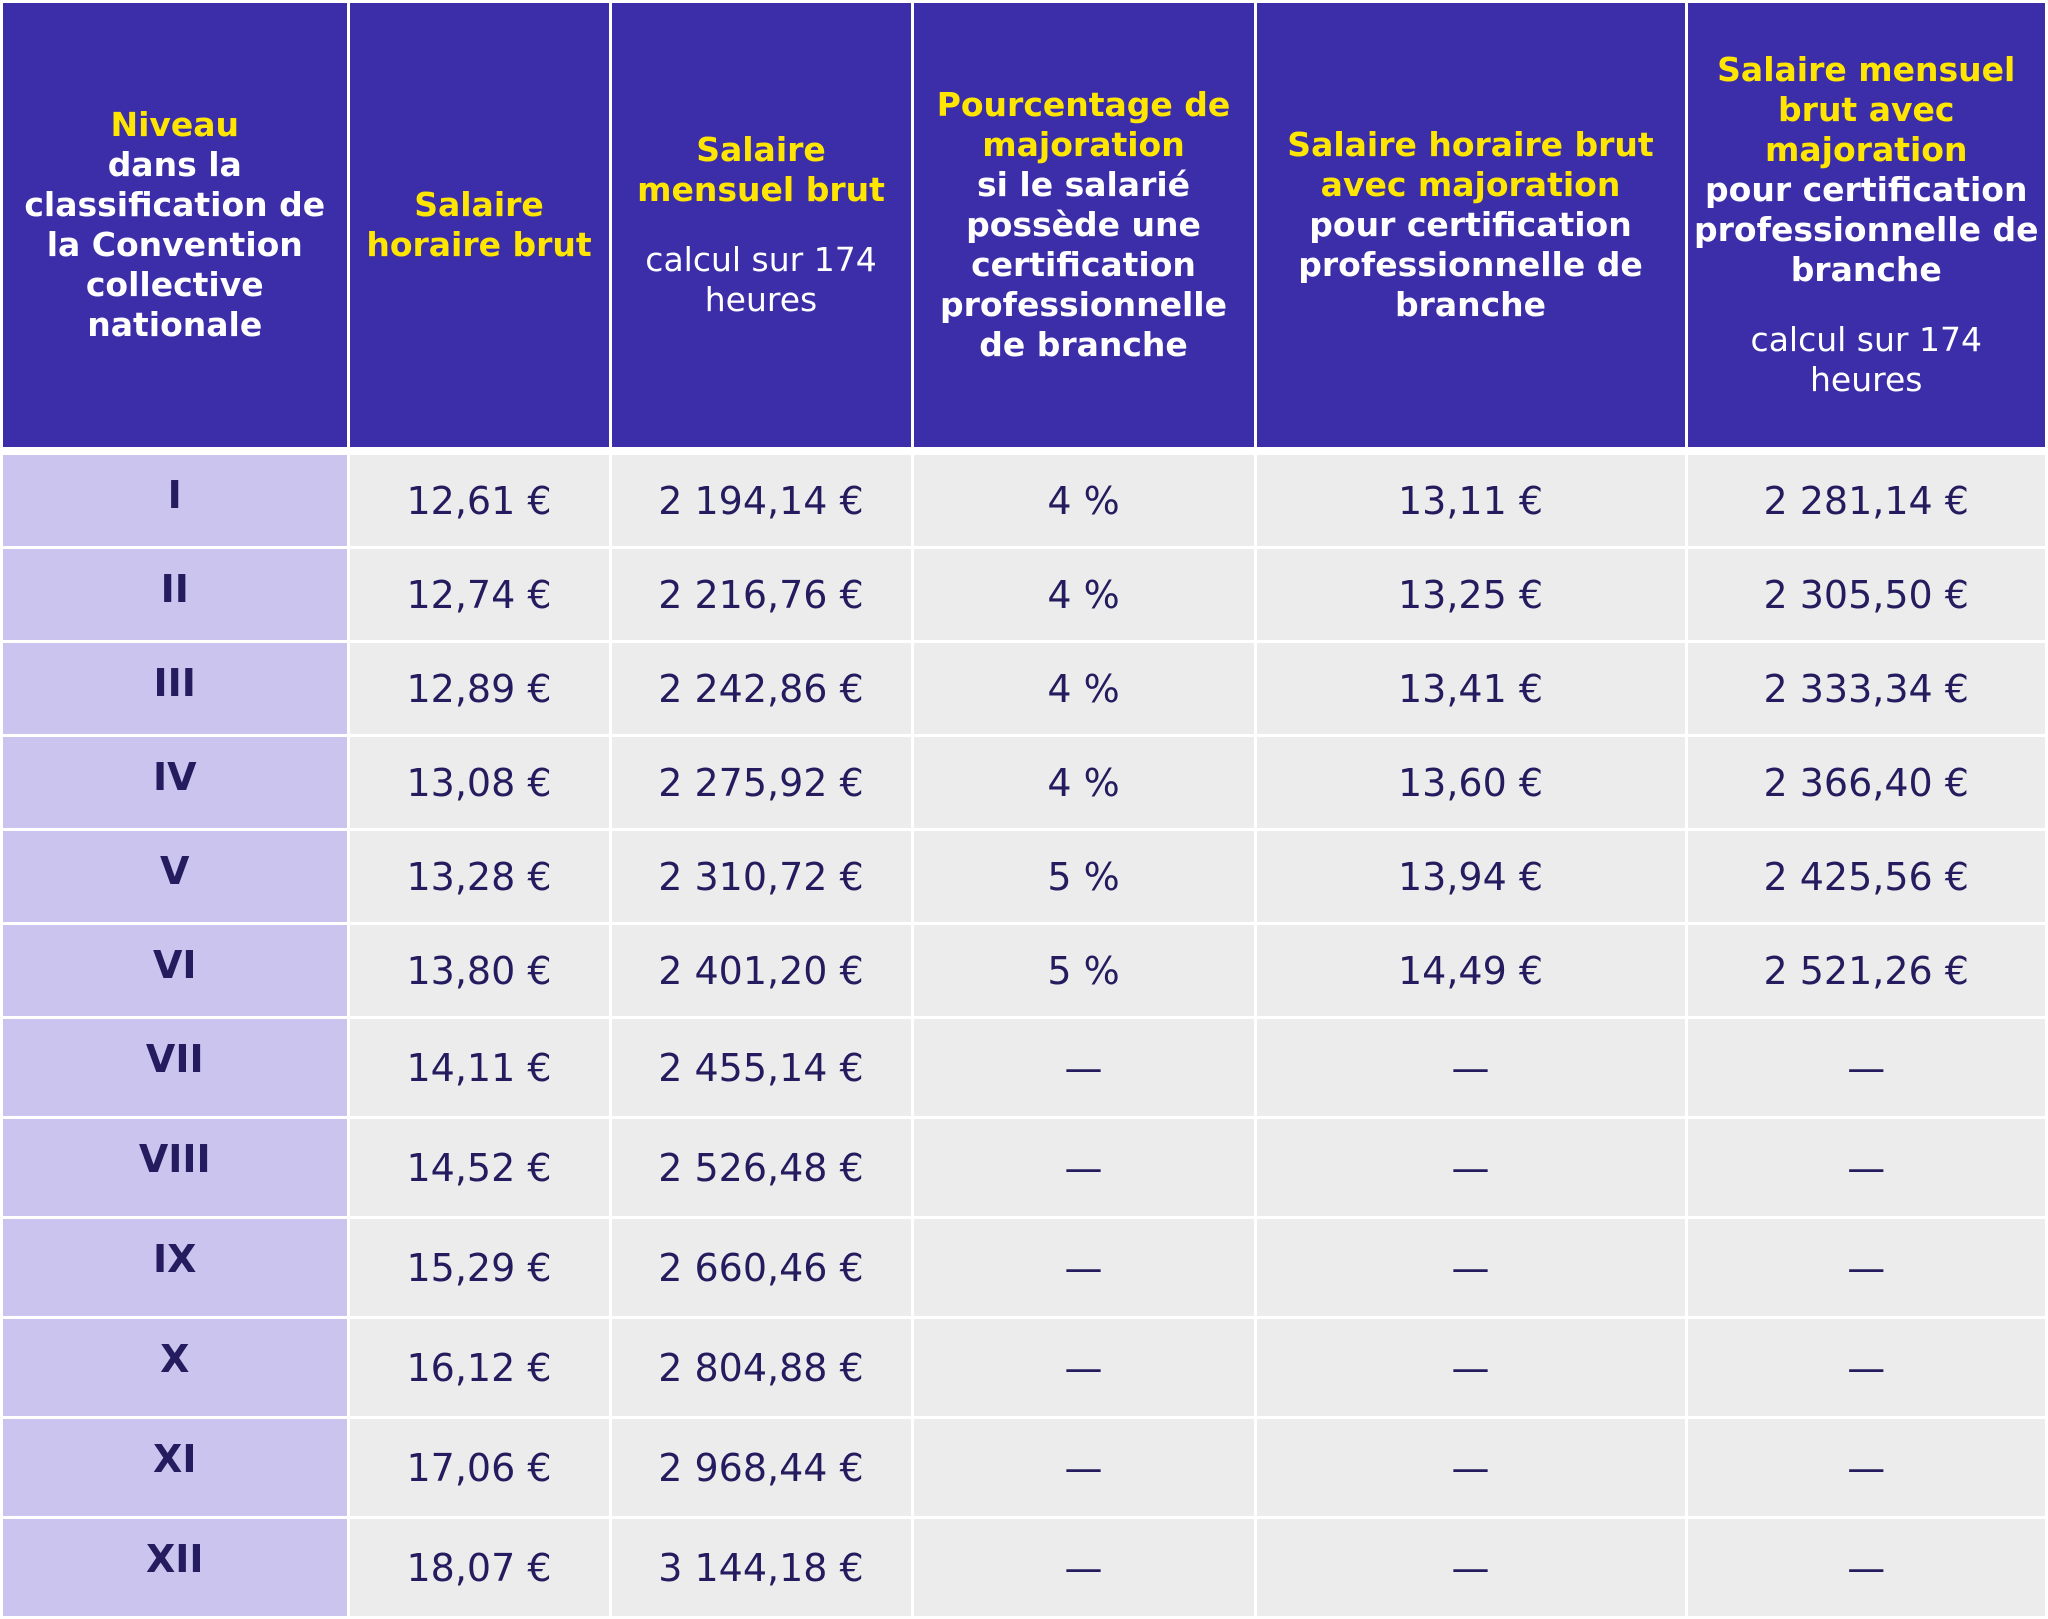  Describe the element at coordinates (1471, 595) in the screenshot. I see `hourly-increase-cell: 13,25 €` at that location.